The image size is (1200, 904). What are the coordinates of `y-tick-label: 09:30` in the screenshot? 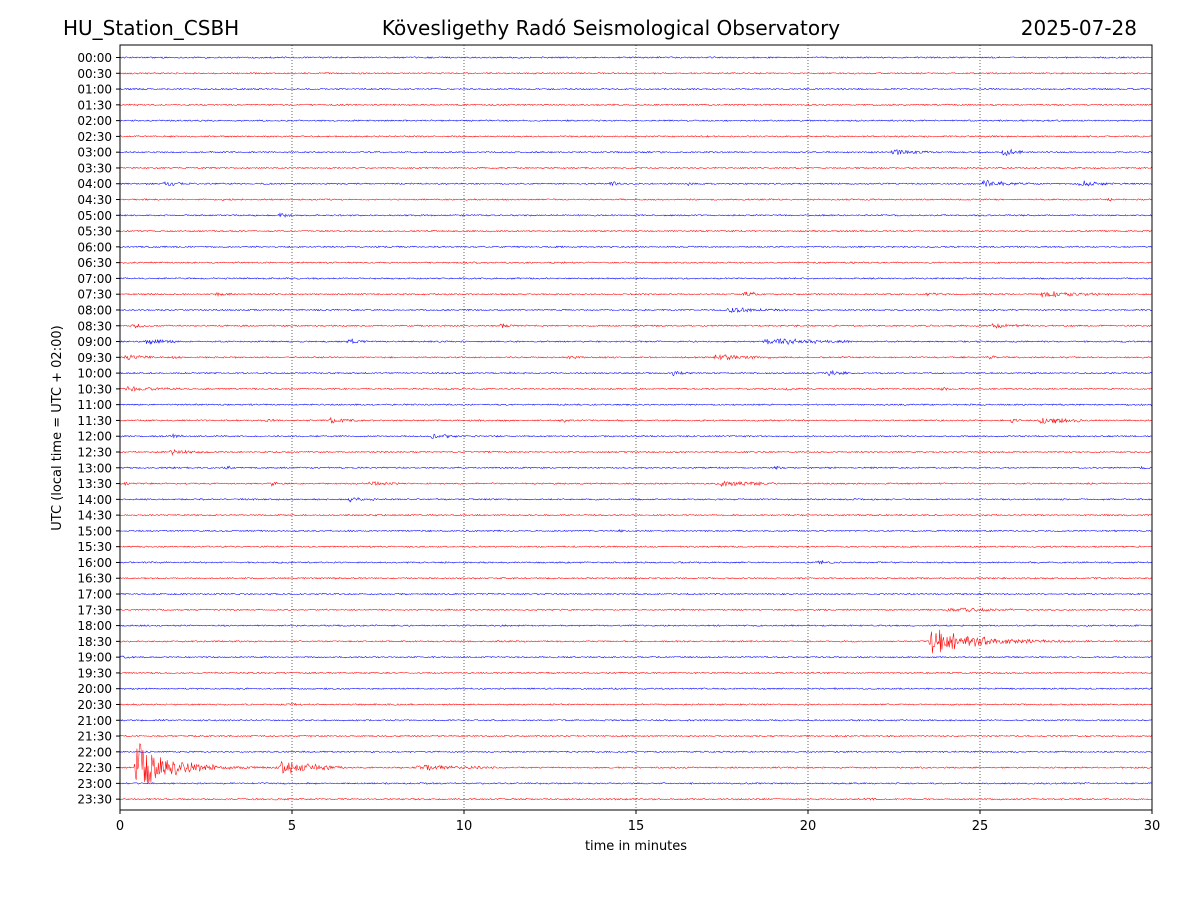 It's located at (94, 358).